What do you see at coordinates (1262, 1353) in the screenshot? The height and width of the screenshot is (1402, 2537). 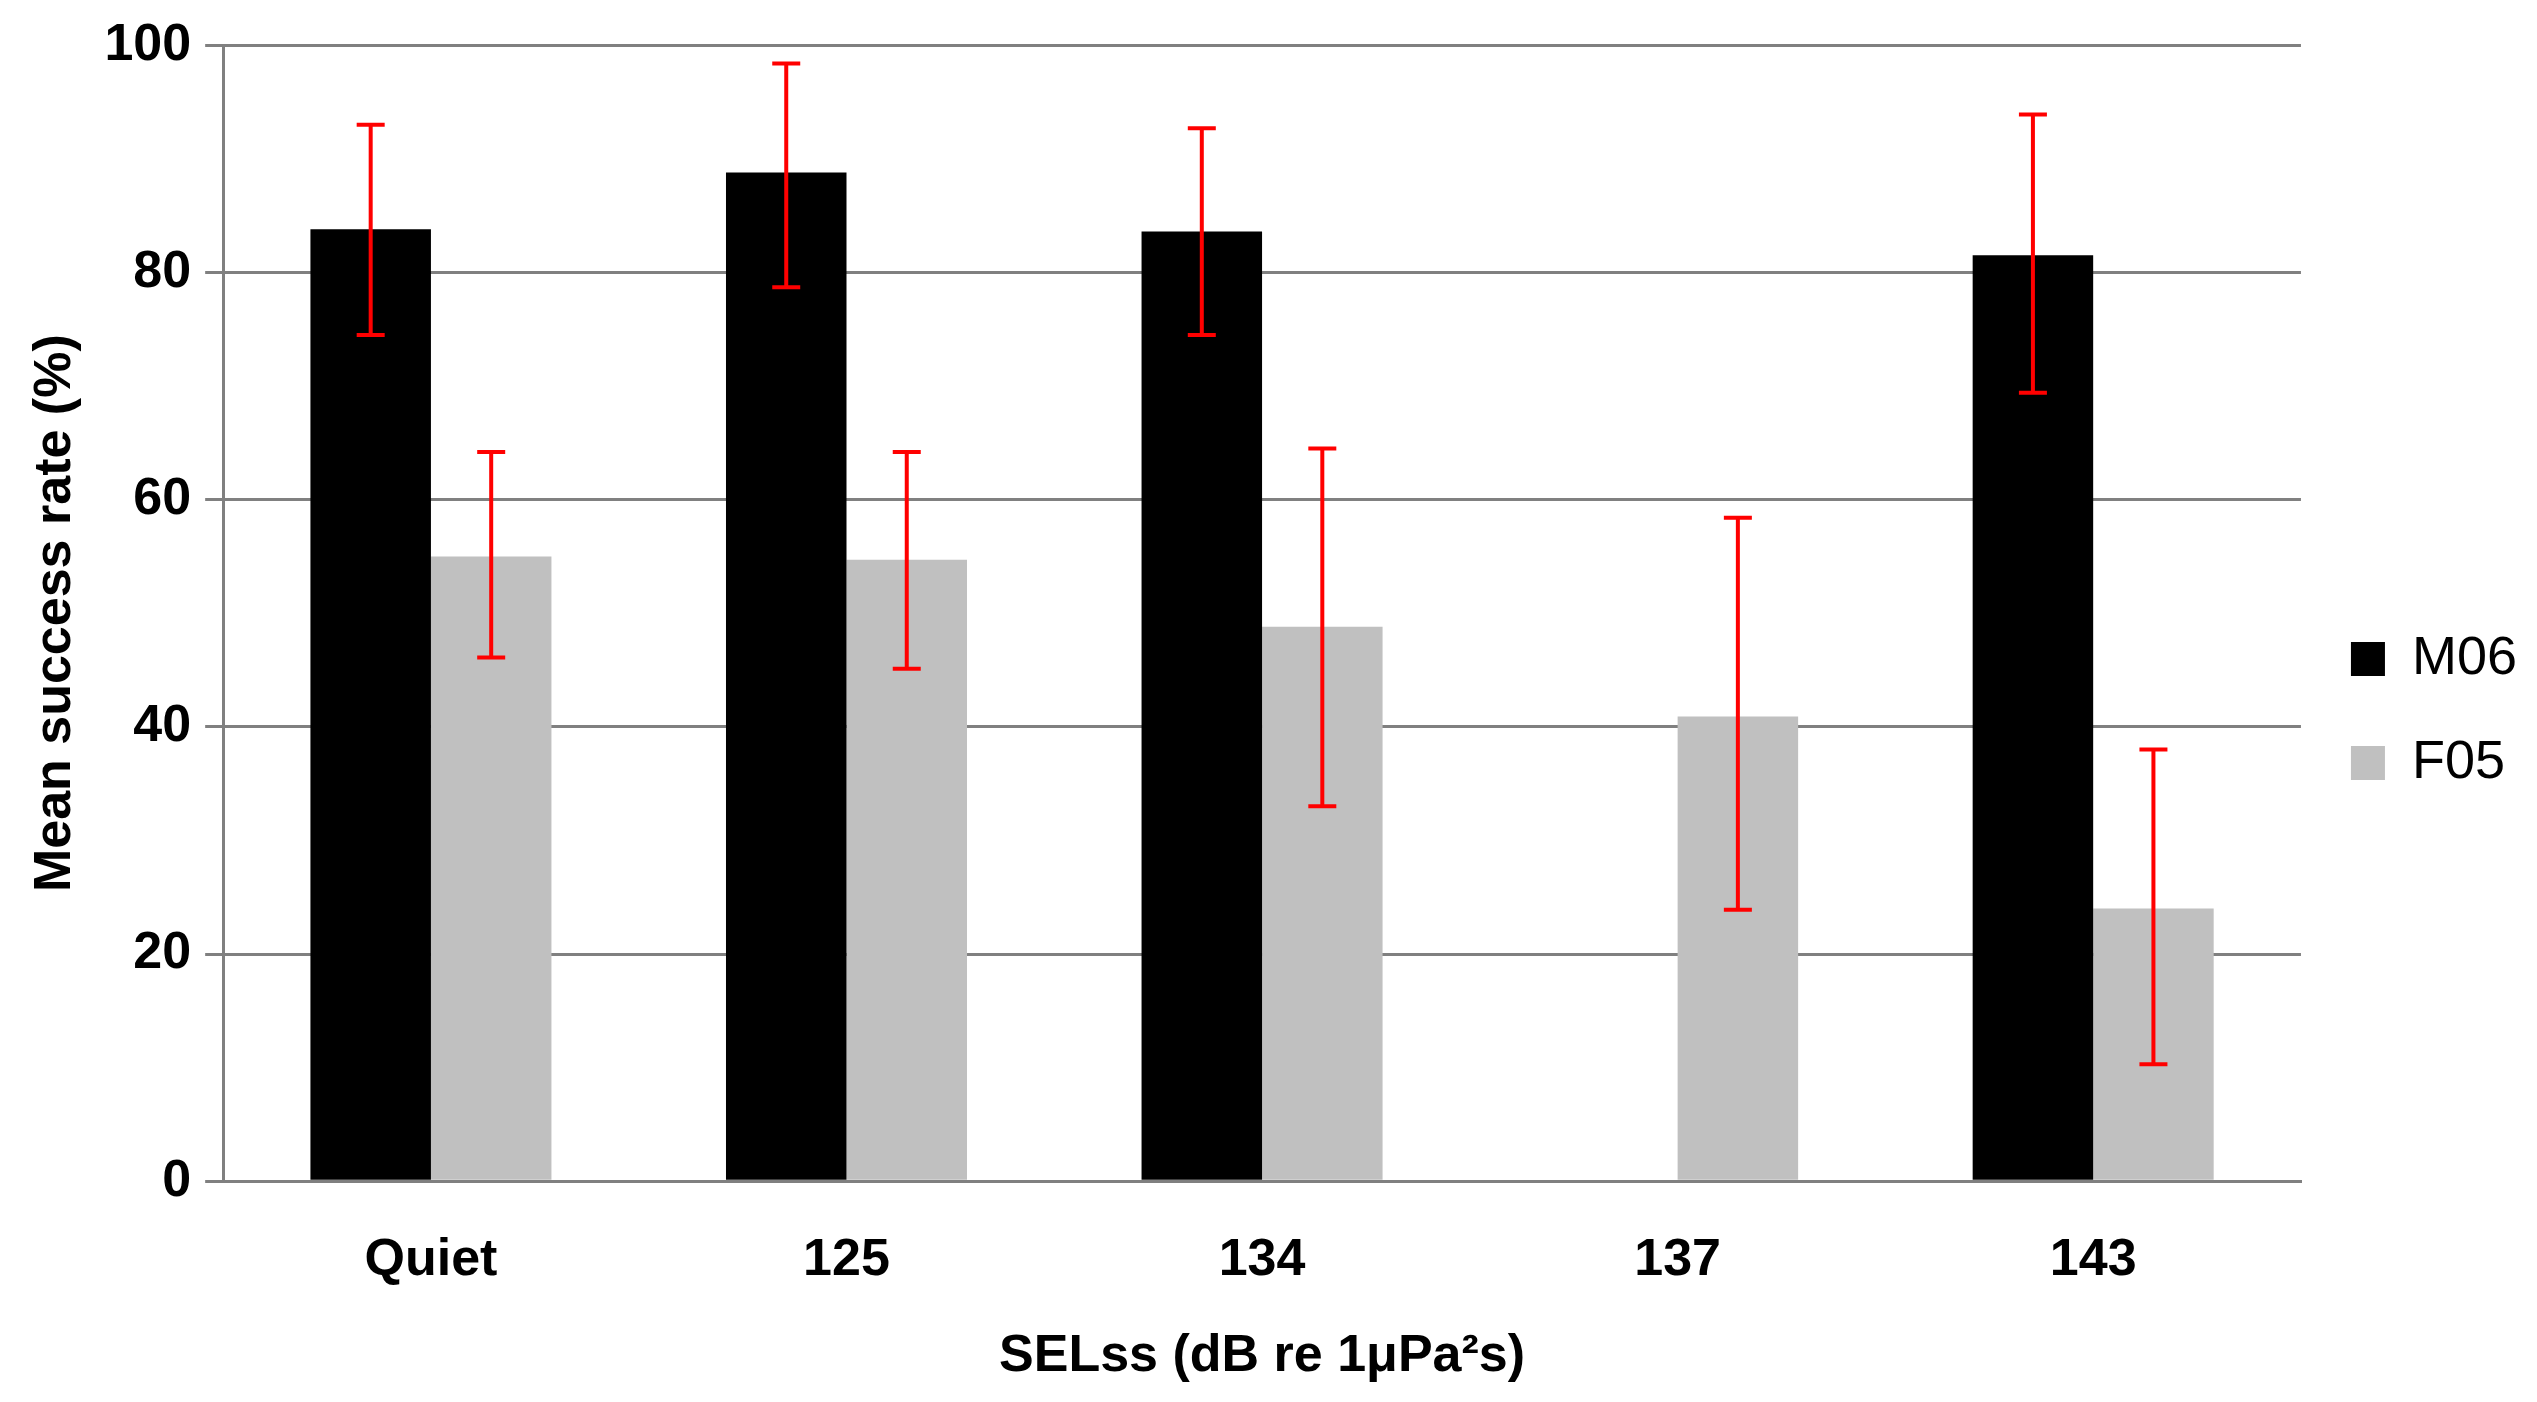 I see `x-axis-title: SELss (dB re 1μPa²s)` at bounding box center [1262, 1353].